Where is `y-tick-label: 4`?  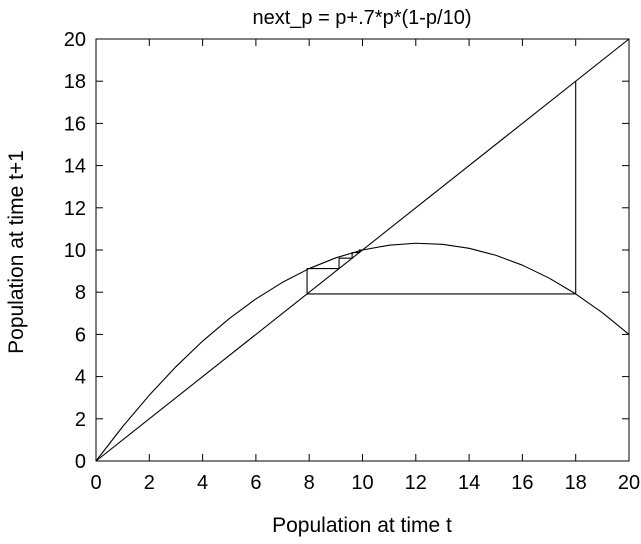 y-tick-label: 4 is located at coordinates (80, 378).